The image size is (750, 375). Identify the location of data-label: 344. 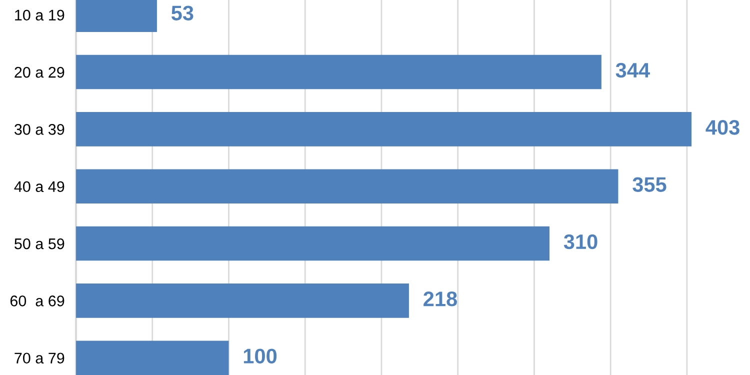
(633, 70).